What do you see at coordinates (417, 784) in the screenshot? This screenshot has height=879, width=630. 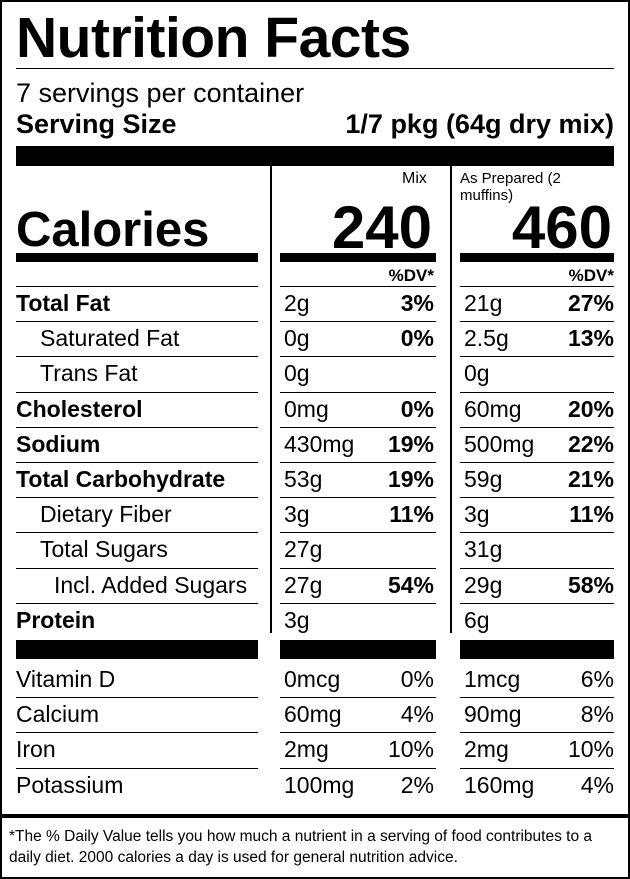 I see `mix-dv: 2%` at bounding box center [417, 784].